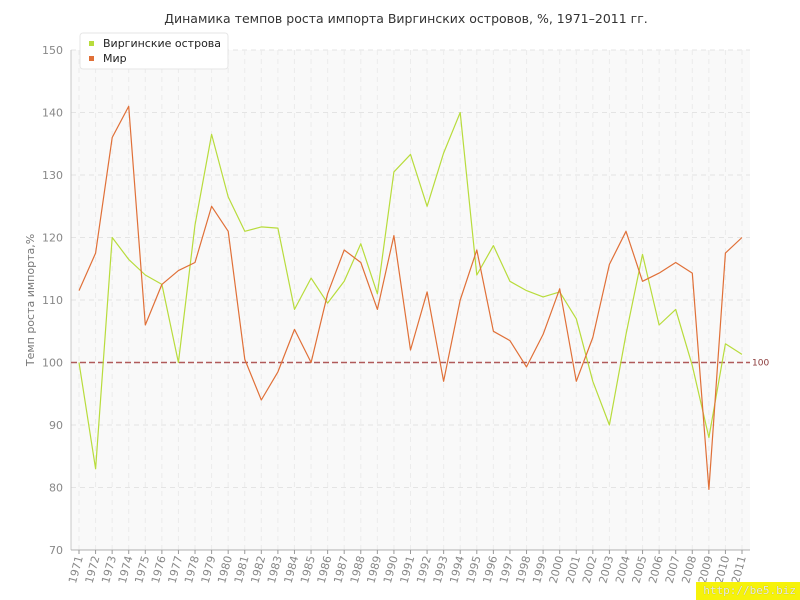 This screenshot has height=600, width=800. I want to click on y-tick-label: 80, so click(56, 488).